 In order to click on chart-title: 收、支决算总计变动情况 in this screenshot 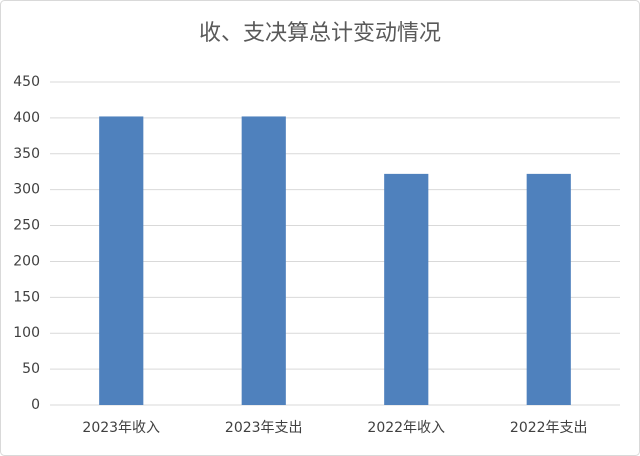, I will do `click(320, 33)`.